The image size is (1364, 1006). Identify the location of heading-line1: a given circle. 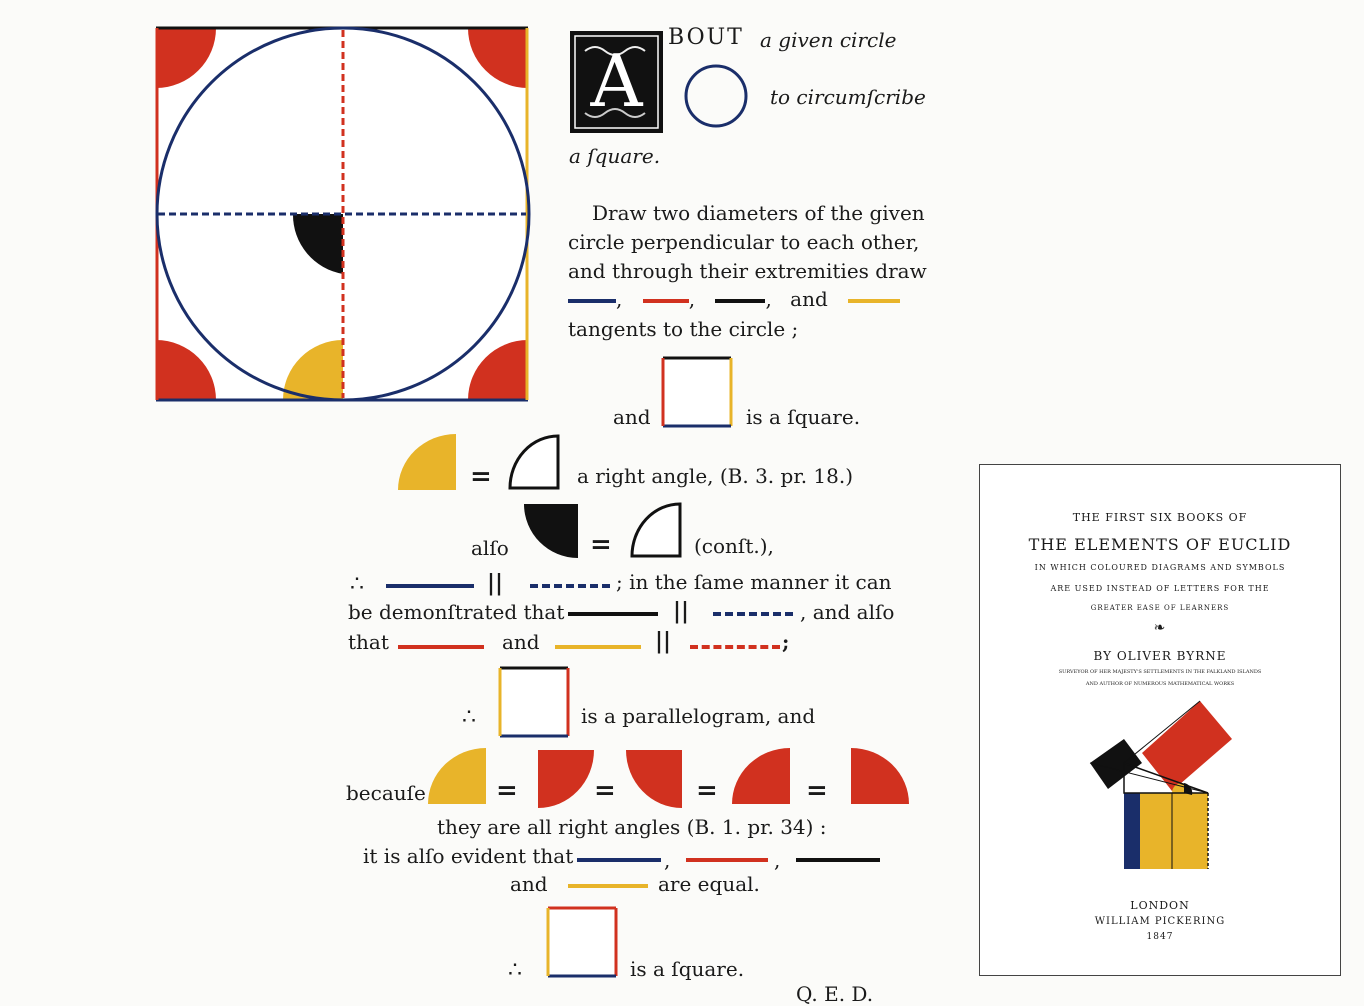
(828, 40).